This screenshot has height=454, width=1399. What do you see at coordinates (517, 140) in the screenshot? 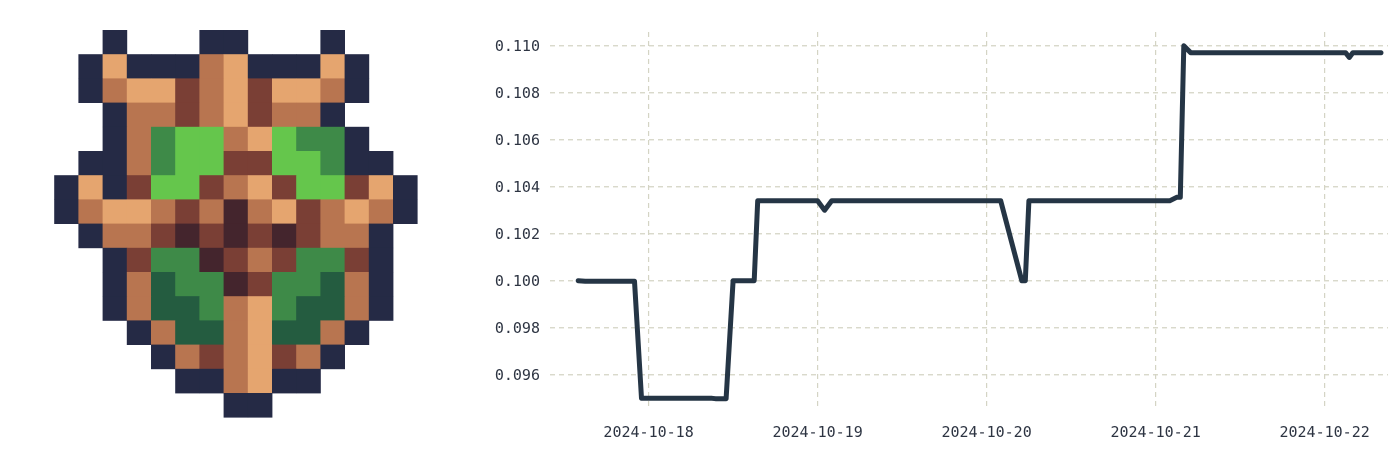
I see `y-tick-label: 0.106` at bounding box center [517, 140].